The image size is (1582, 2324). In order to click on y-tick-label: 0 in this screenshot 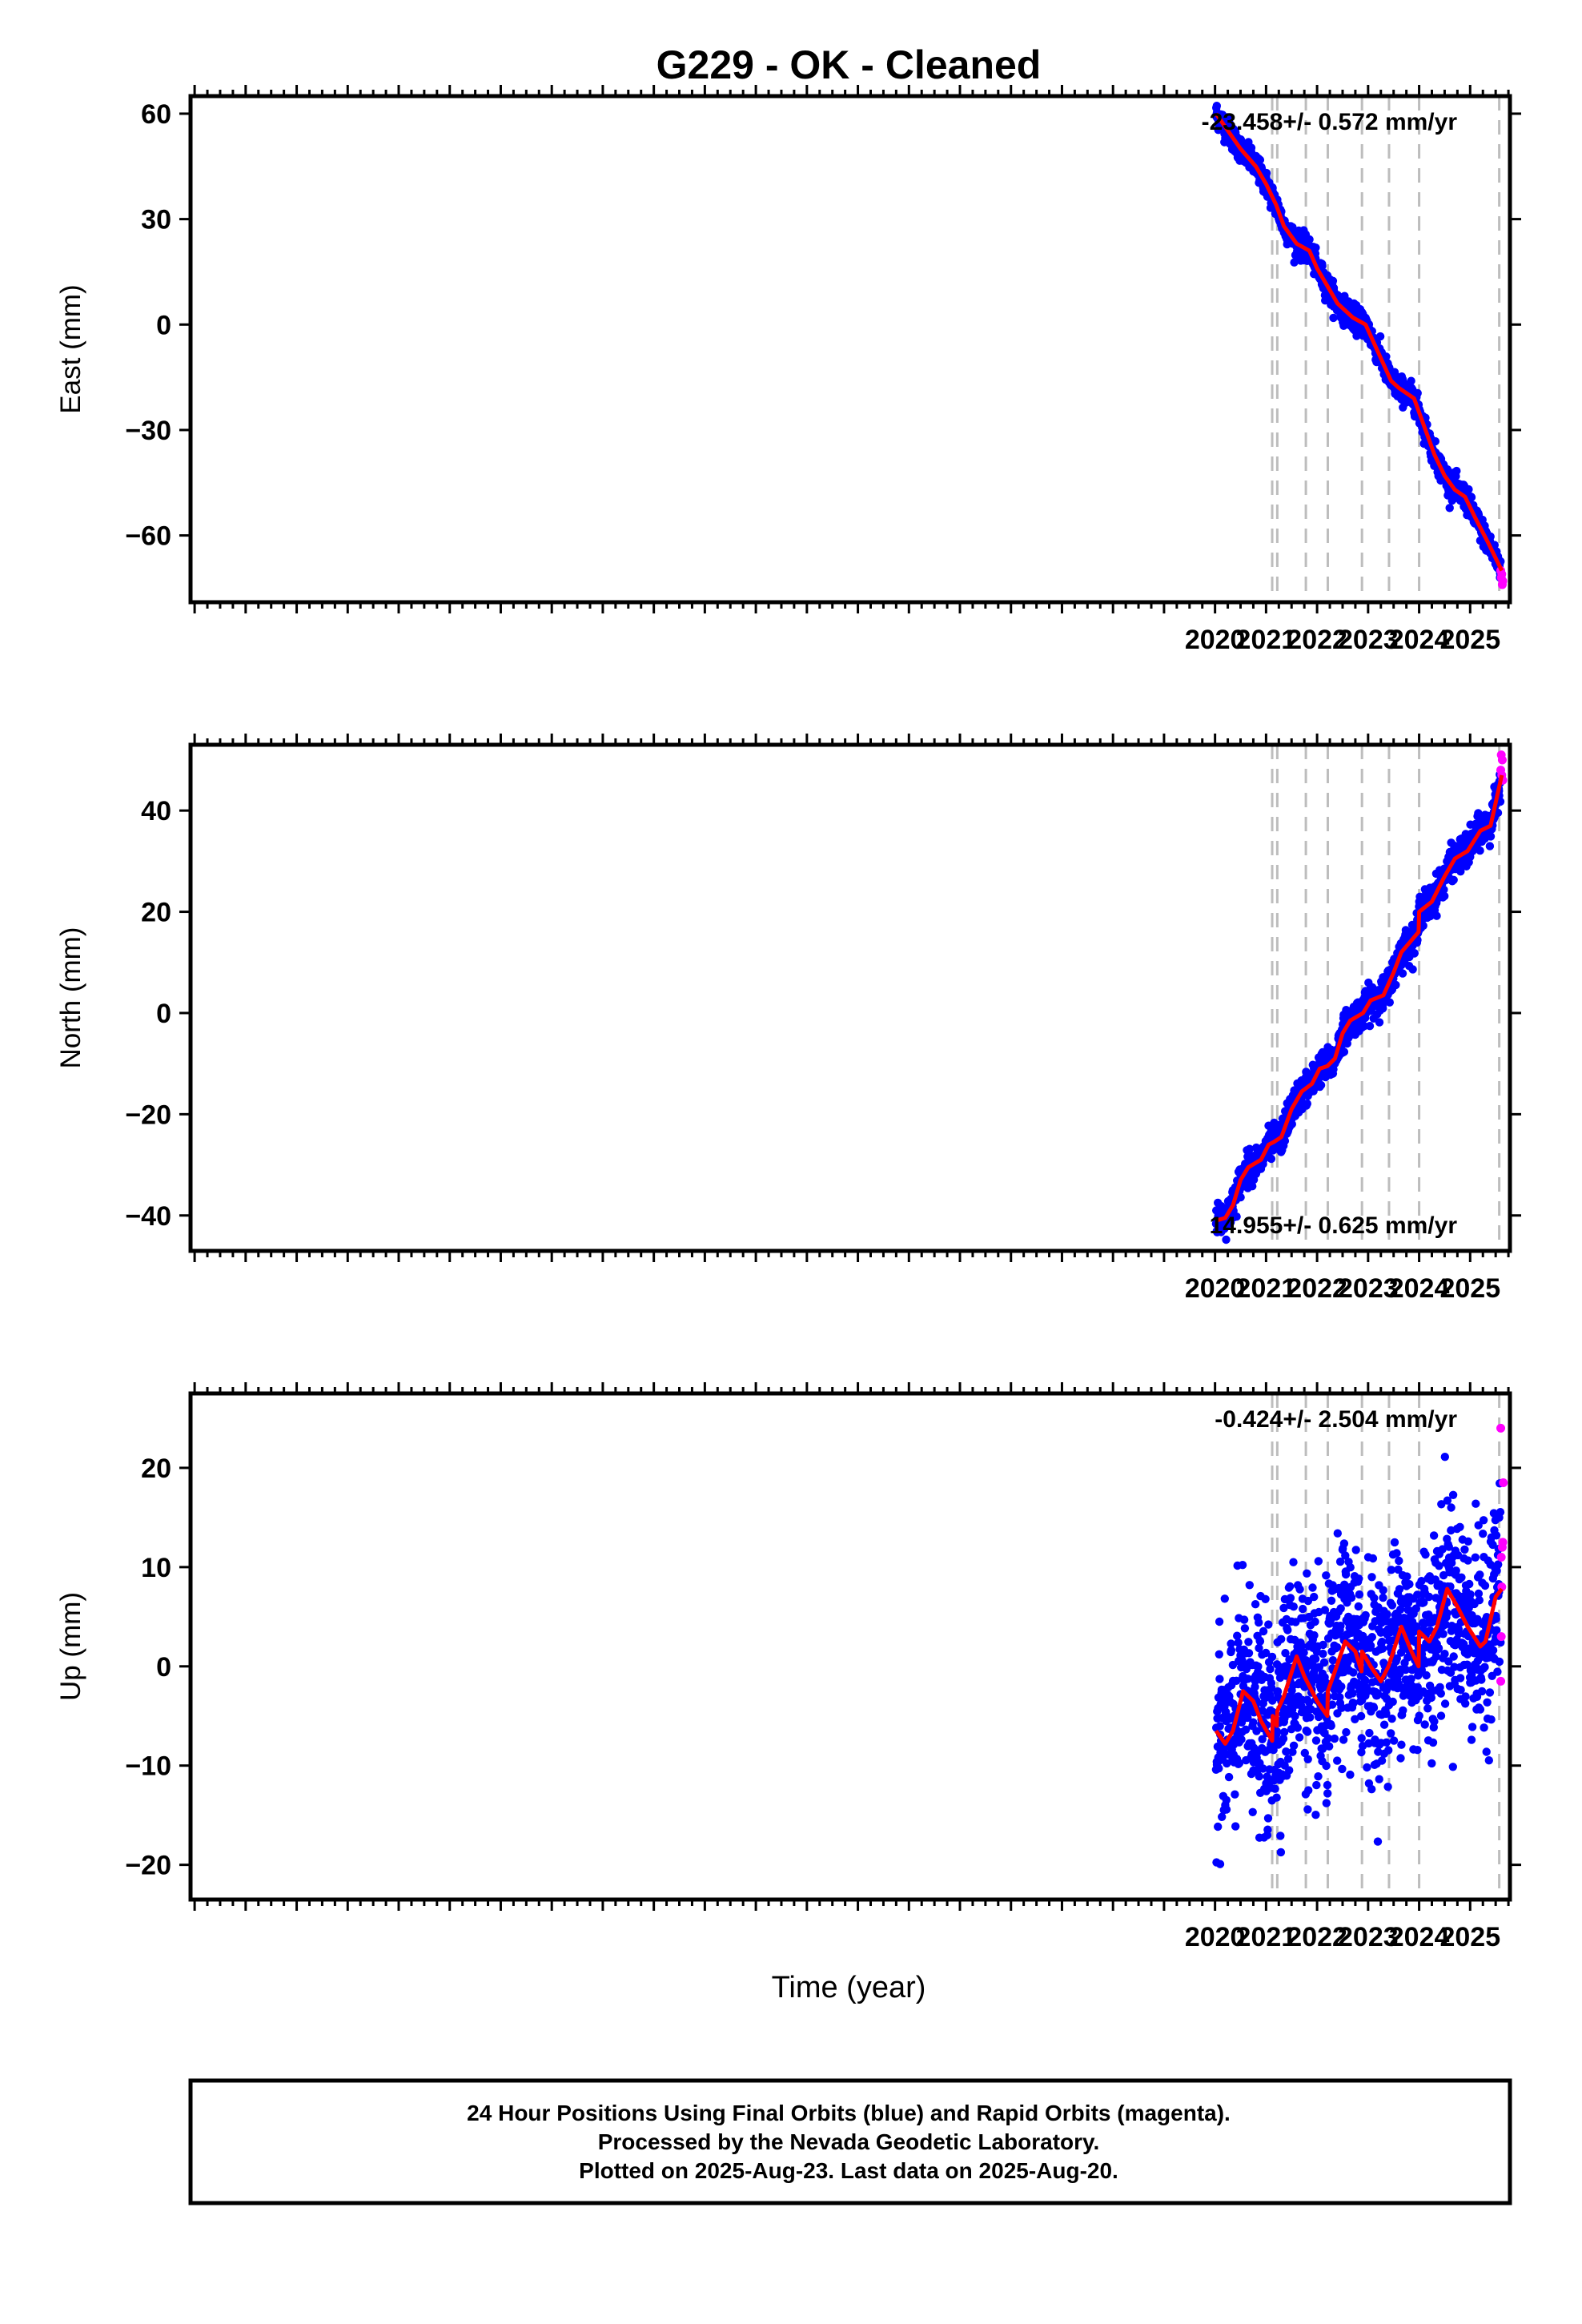, I will do `click(164, 1014)`.